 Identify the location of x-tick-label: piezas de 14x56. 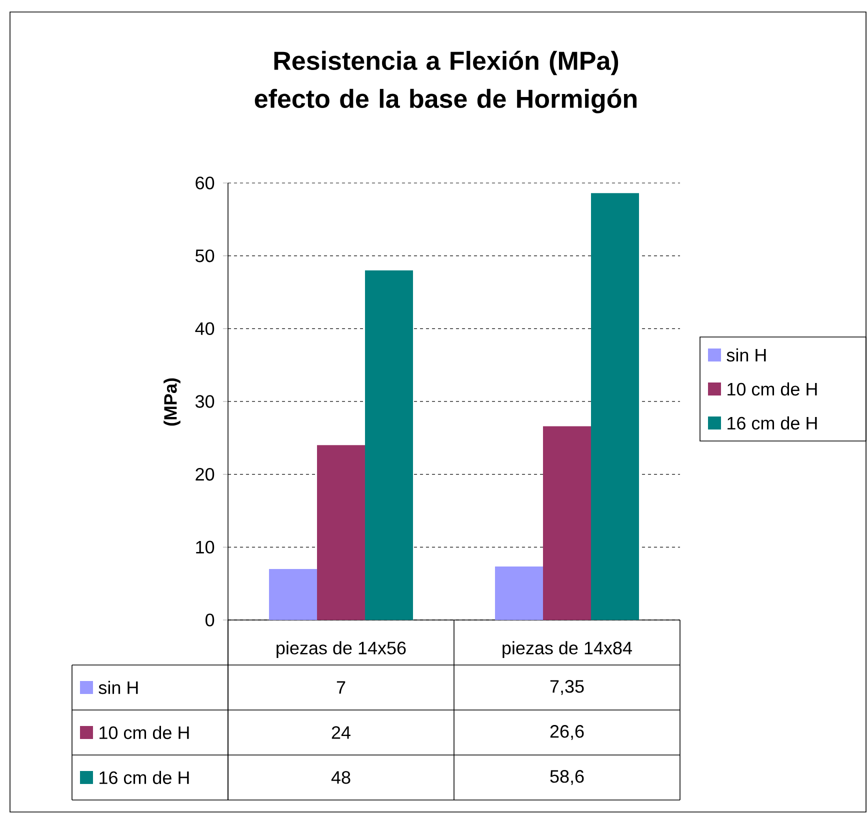
(341, 649).